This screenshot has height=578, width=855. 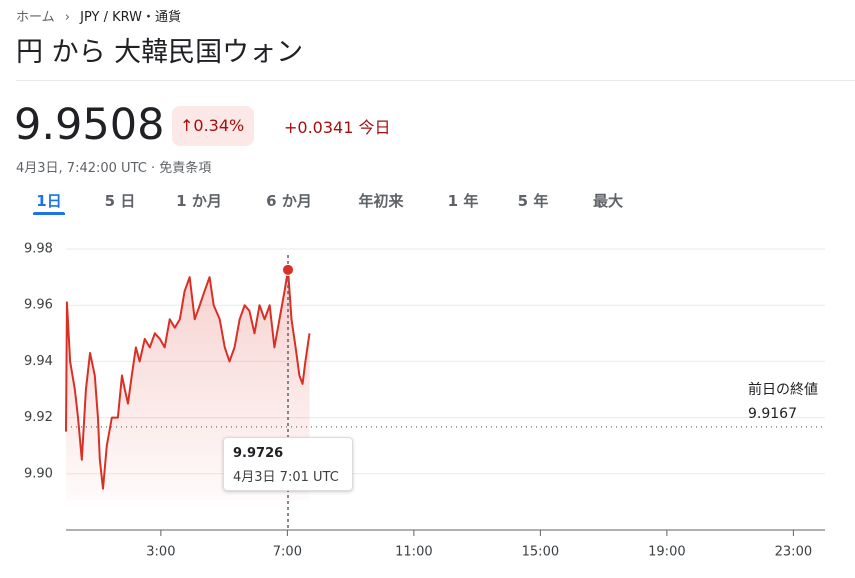 I want to click on range-tab: 最大, so click(x=608, y=201).